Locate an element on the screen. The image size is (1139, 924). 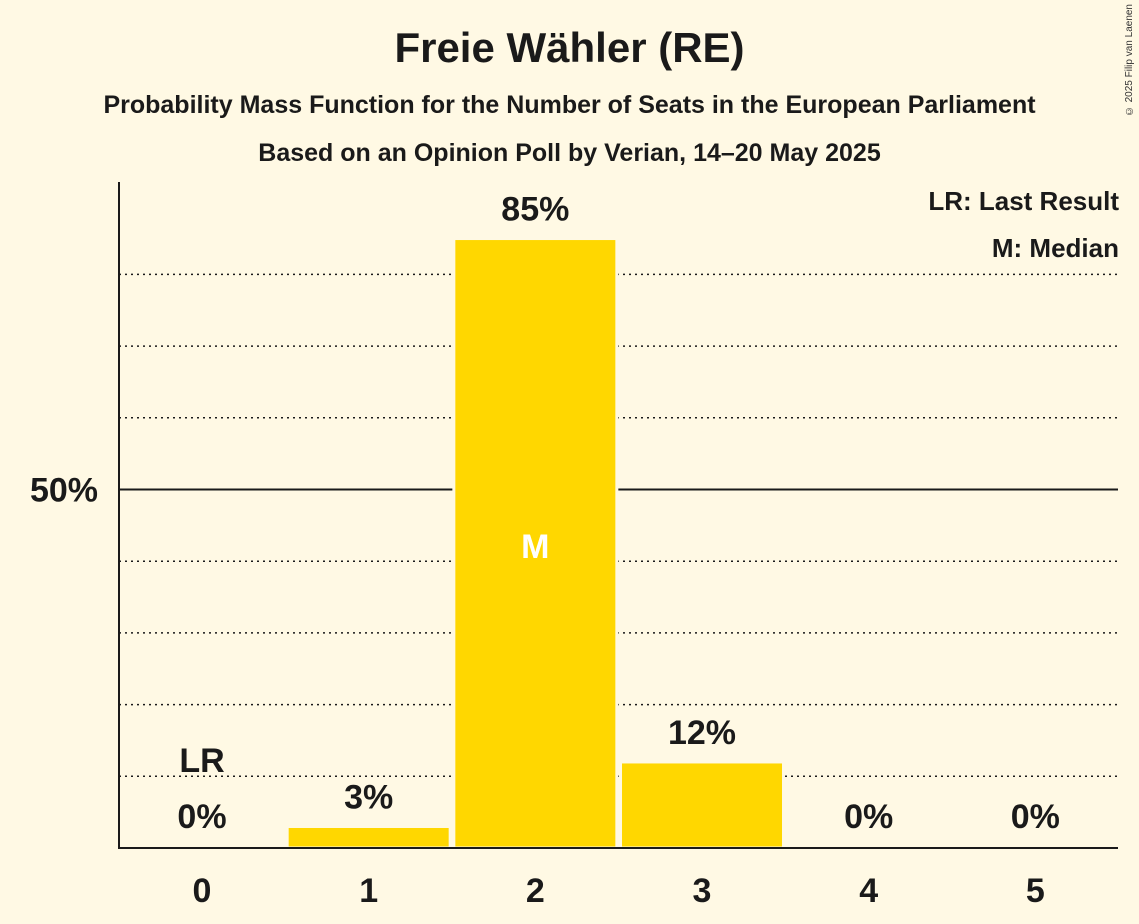
legend-median: M: Median is located at coordinates (1055, 248).